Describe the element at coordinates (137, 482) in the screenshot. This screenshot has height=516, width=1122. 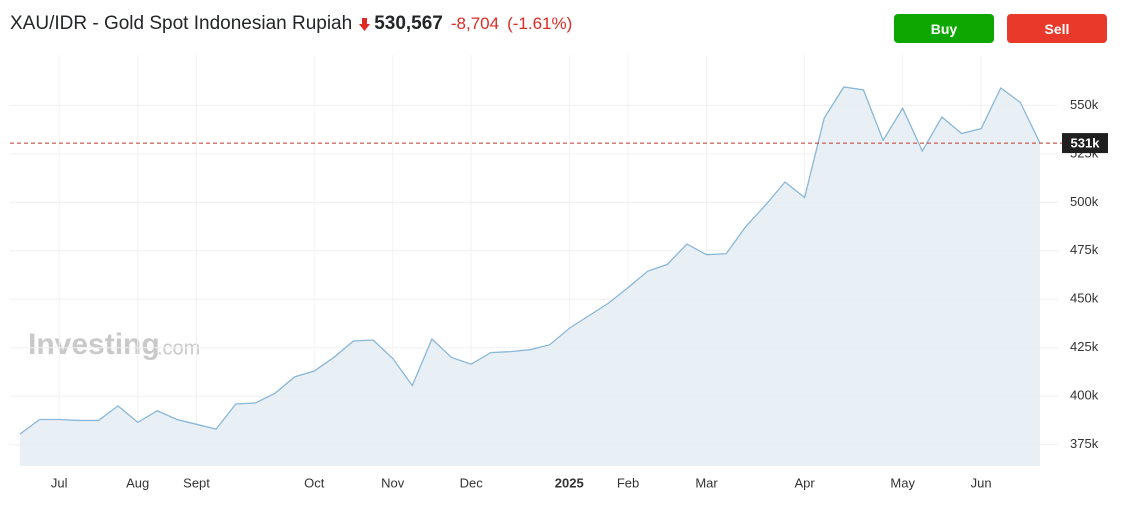
I see `x-tick-label: Aug` at that location.